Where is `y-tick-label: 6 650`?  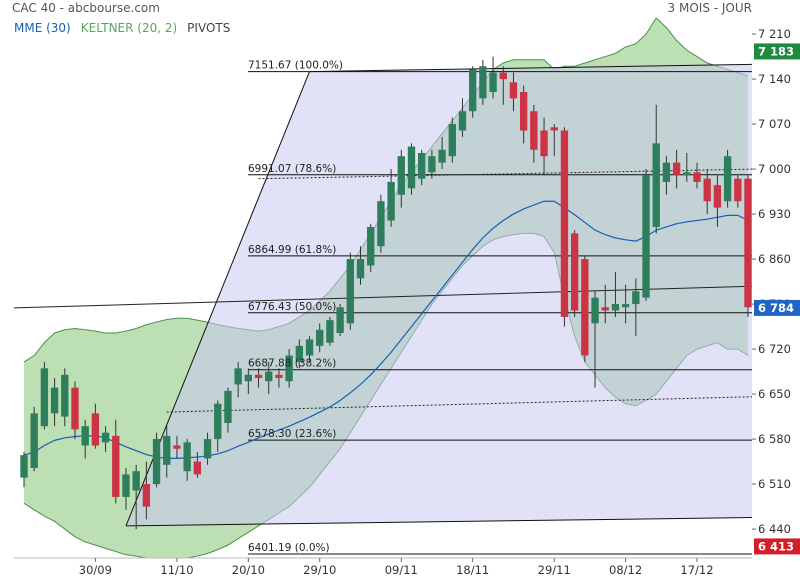 y-tick-label: 6 650 is located at coordinates (774, 394).